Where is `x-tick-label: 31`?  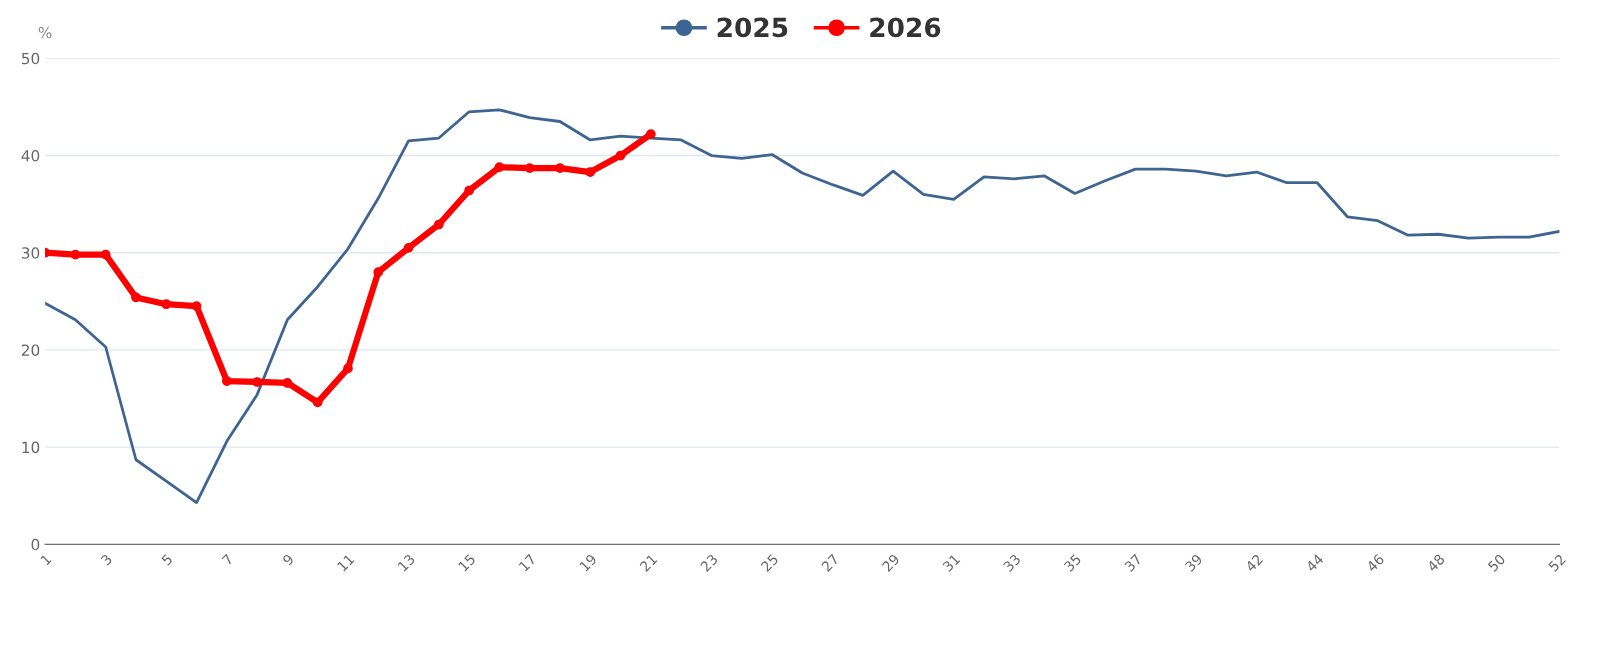
x-tick-label: 31 is located at coordinates (951, 562).